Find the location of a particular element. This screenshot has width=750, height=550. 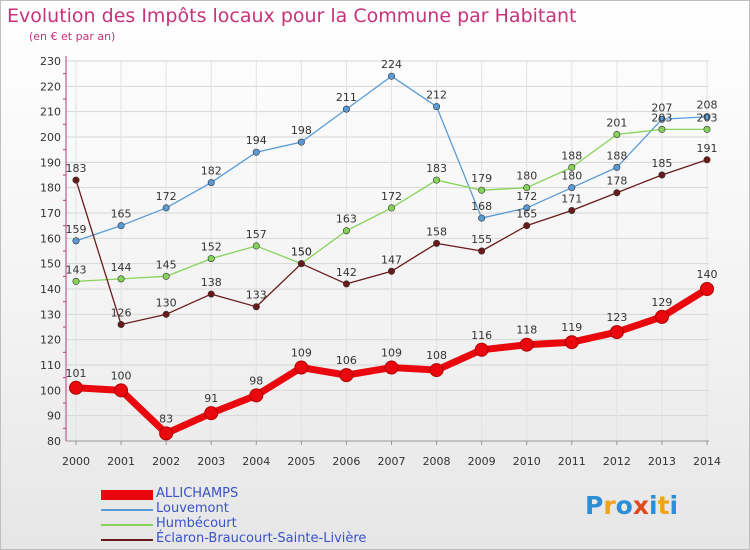

logo-letter: t is located at coordinates (663, 505).